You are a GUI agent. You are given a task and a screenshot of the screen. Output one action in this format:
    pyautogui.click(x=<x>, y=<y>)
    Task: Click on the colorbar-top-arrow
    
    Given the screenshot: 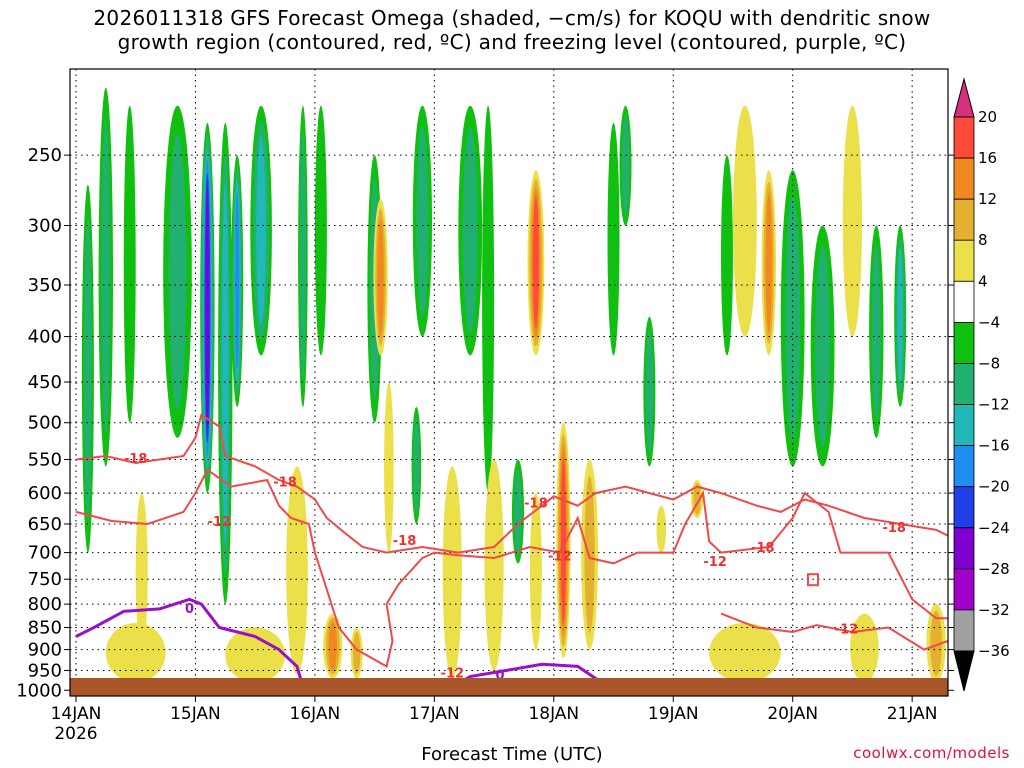 What is the action you would take?
    pyautogui.click(x=964, y=97)
    